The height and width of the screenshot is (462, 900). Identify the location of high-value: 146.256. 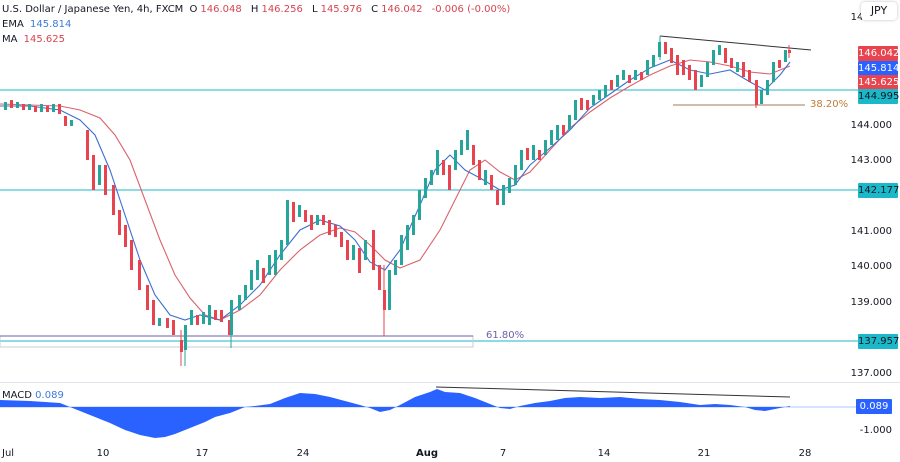
(282, 9).